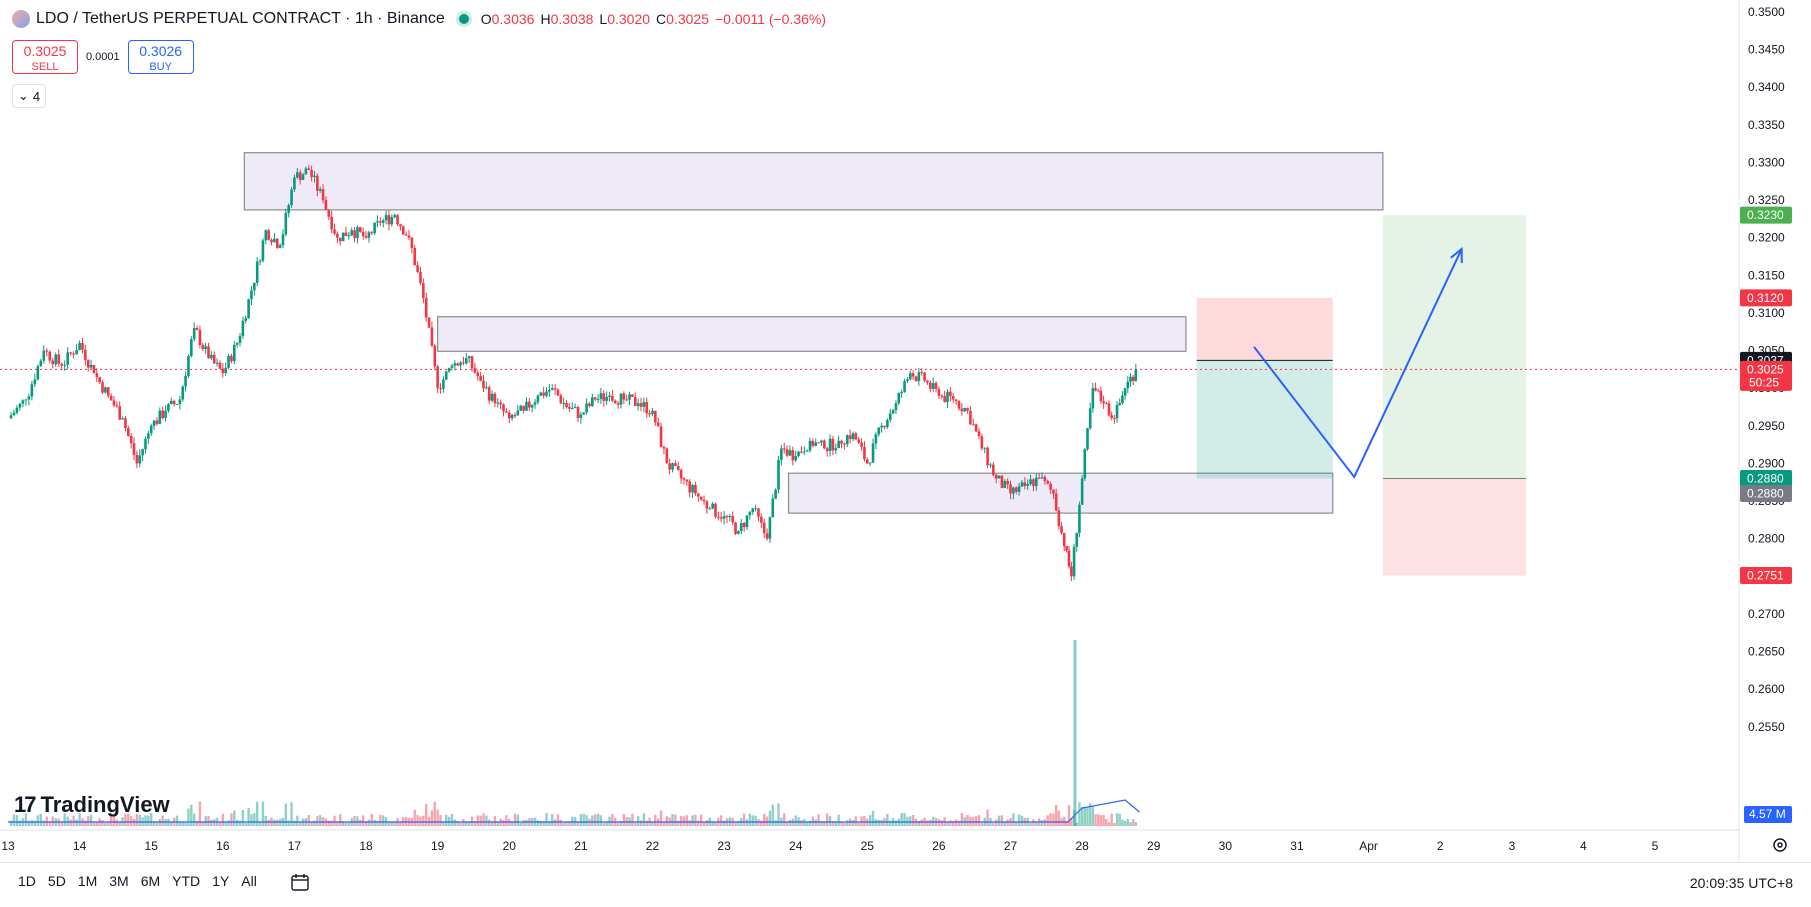 The height and width of the screenshot is (907, 1811). I want to click on range-button-1d: 1D, so click(27, 881).